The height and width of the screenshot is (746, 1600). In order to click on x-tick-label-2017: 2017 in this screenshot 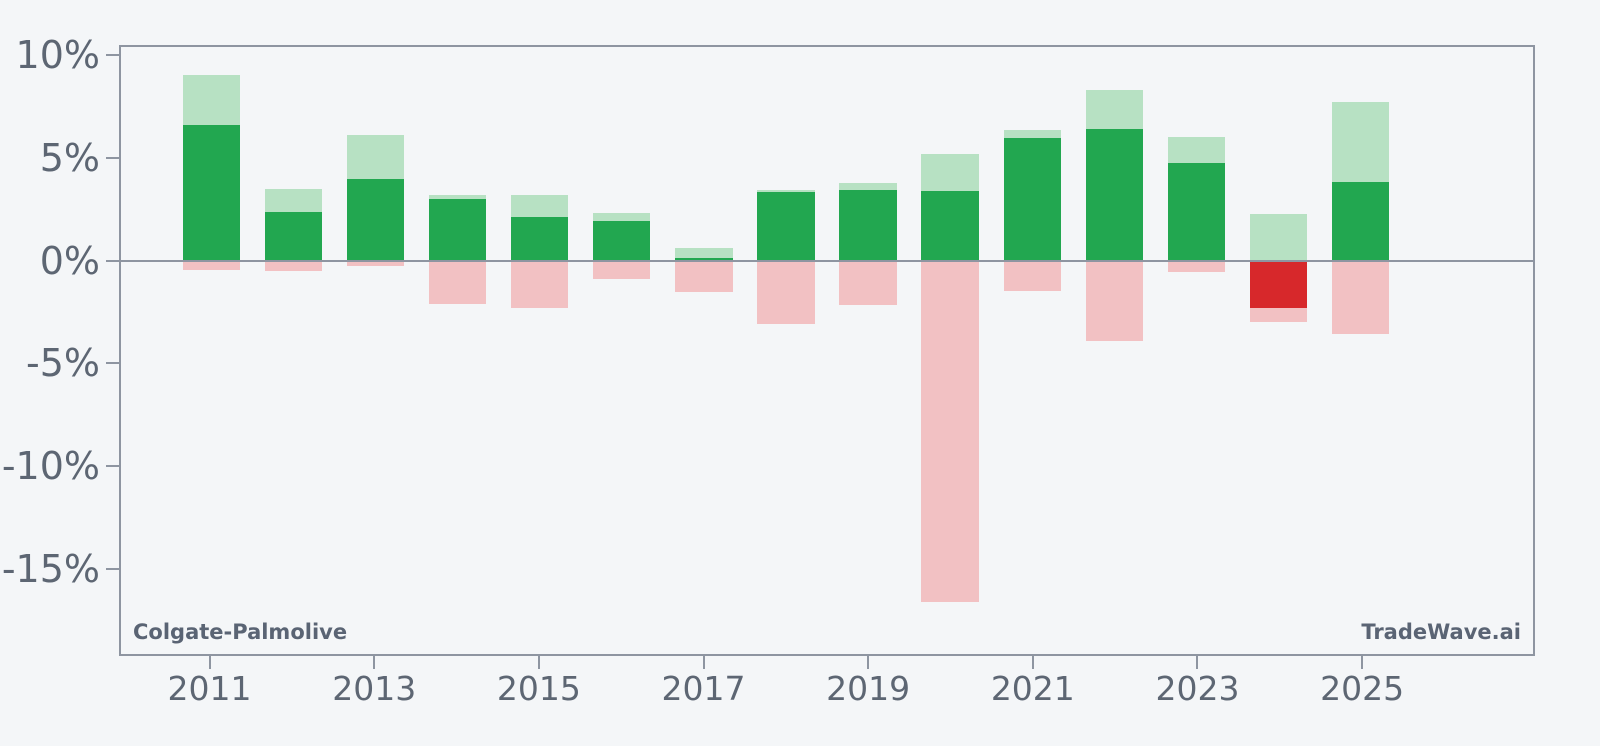, I will do `click(703, 688)`.